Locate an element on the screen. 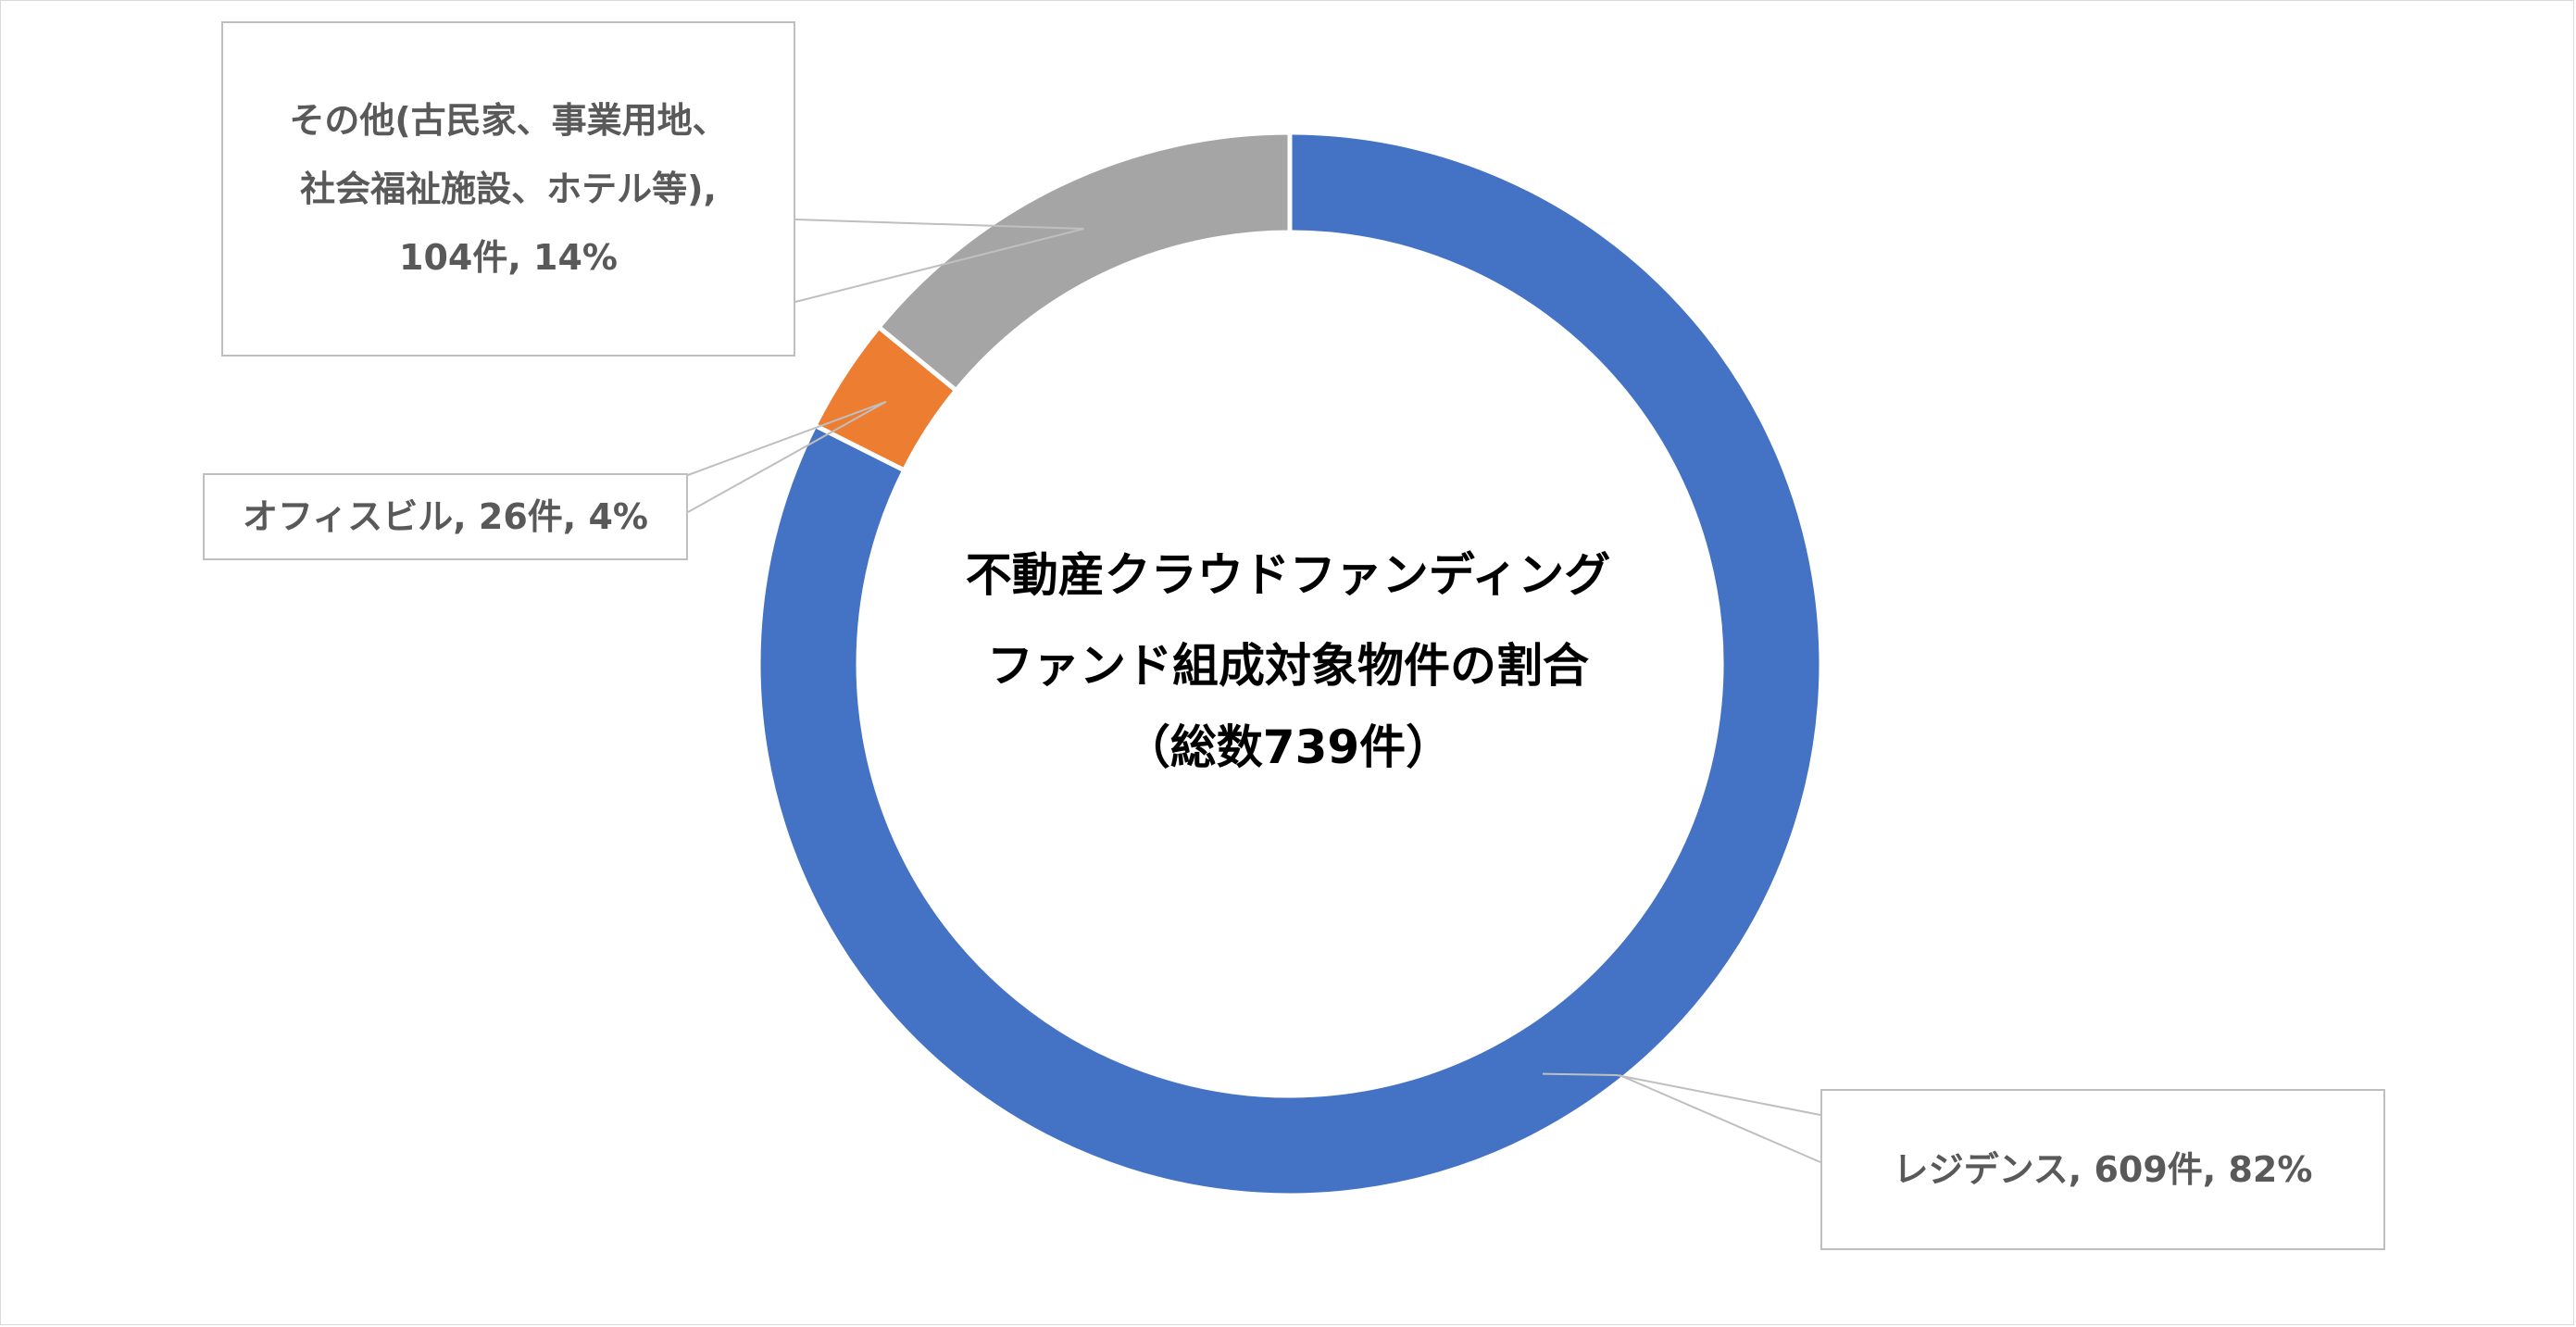 The height and width of the screenshot is (1327, 2576). data-label-residence: レジデンス, 609件, 82% is located at coordinates (2103, 1169).